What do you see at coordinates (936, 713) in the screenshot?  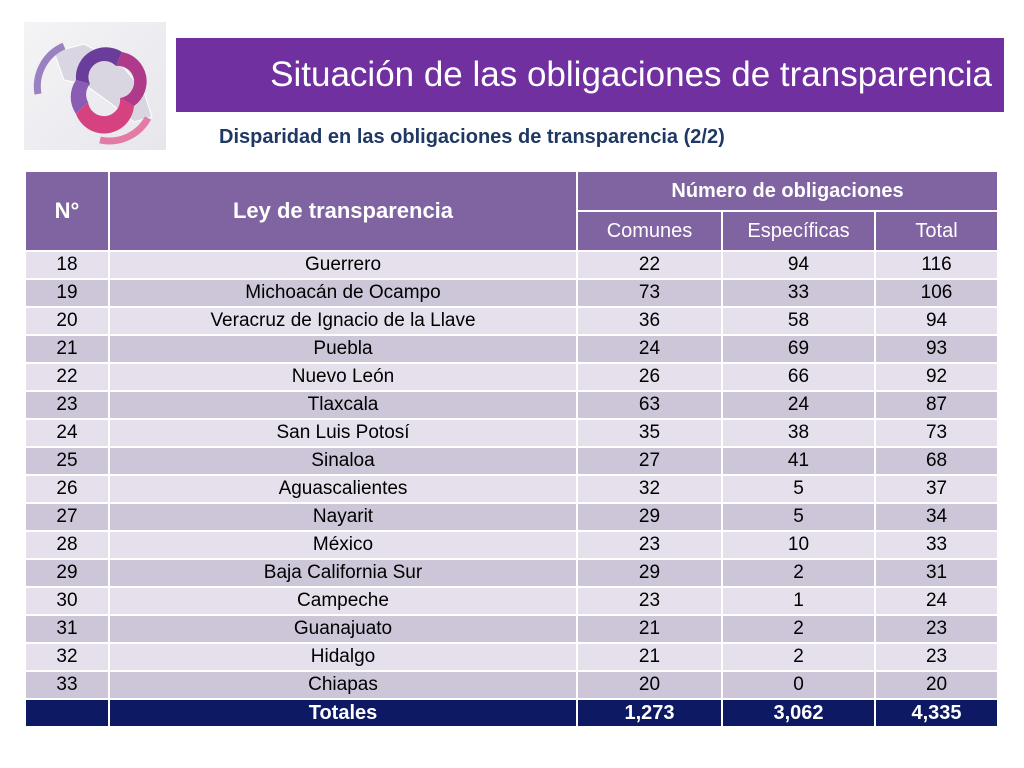 I see `totals-total: 4,335` at bounding box center [936, 713].